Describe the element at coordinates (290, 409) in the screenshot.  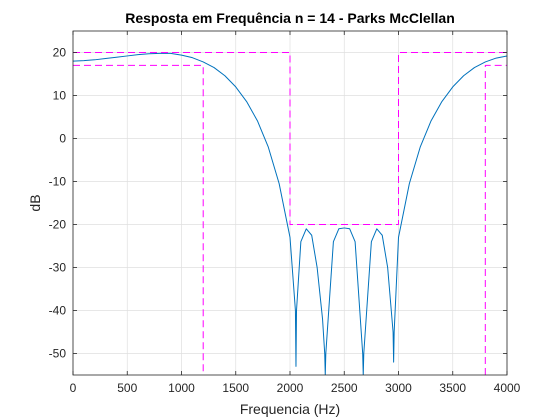
I see `x-axis-label: Frequencia (Hz)` at that location.